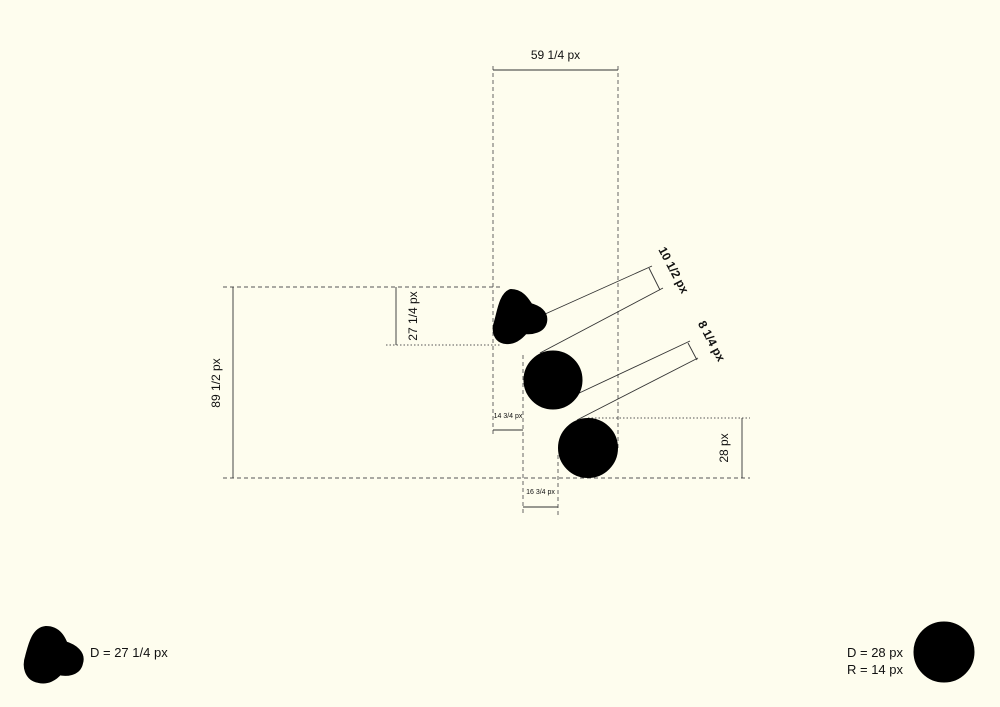 This screenshot has width=1000, height=707. Describe the element at coordinates (540, 492) in the screenshot. I see `offset-two-label: 16 3/4 px` at that location.